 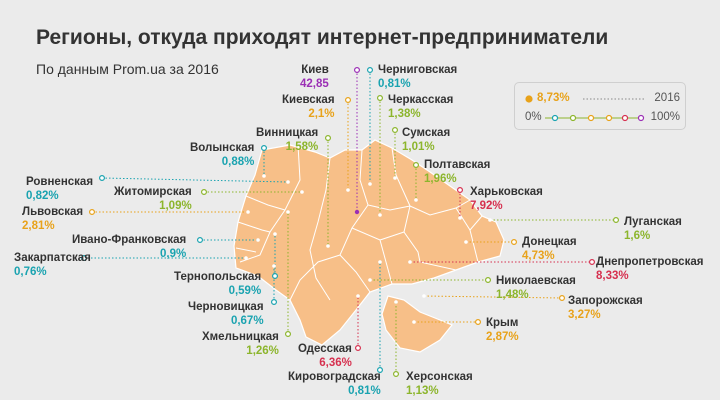 I want to click on label-kharkov: Харьковская 7,92%, so click(x=506, y=199).